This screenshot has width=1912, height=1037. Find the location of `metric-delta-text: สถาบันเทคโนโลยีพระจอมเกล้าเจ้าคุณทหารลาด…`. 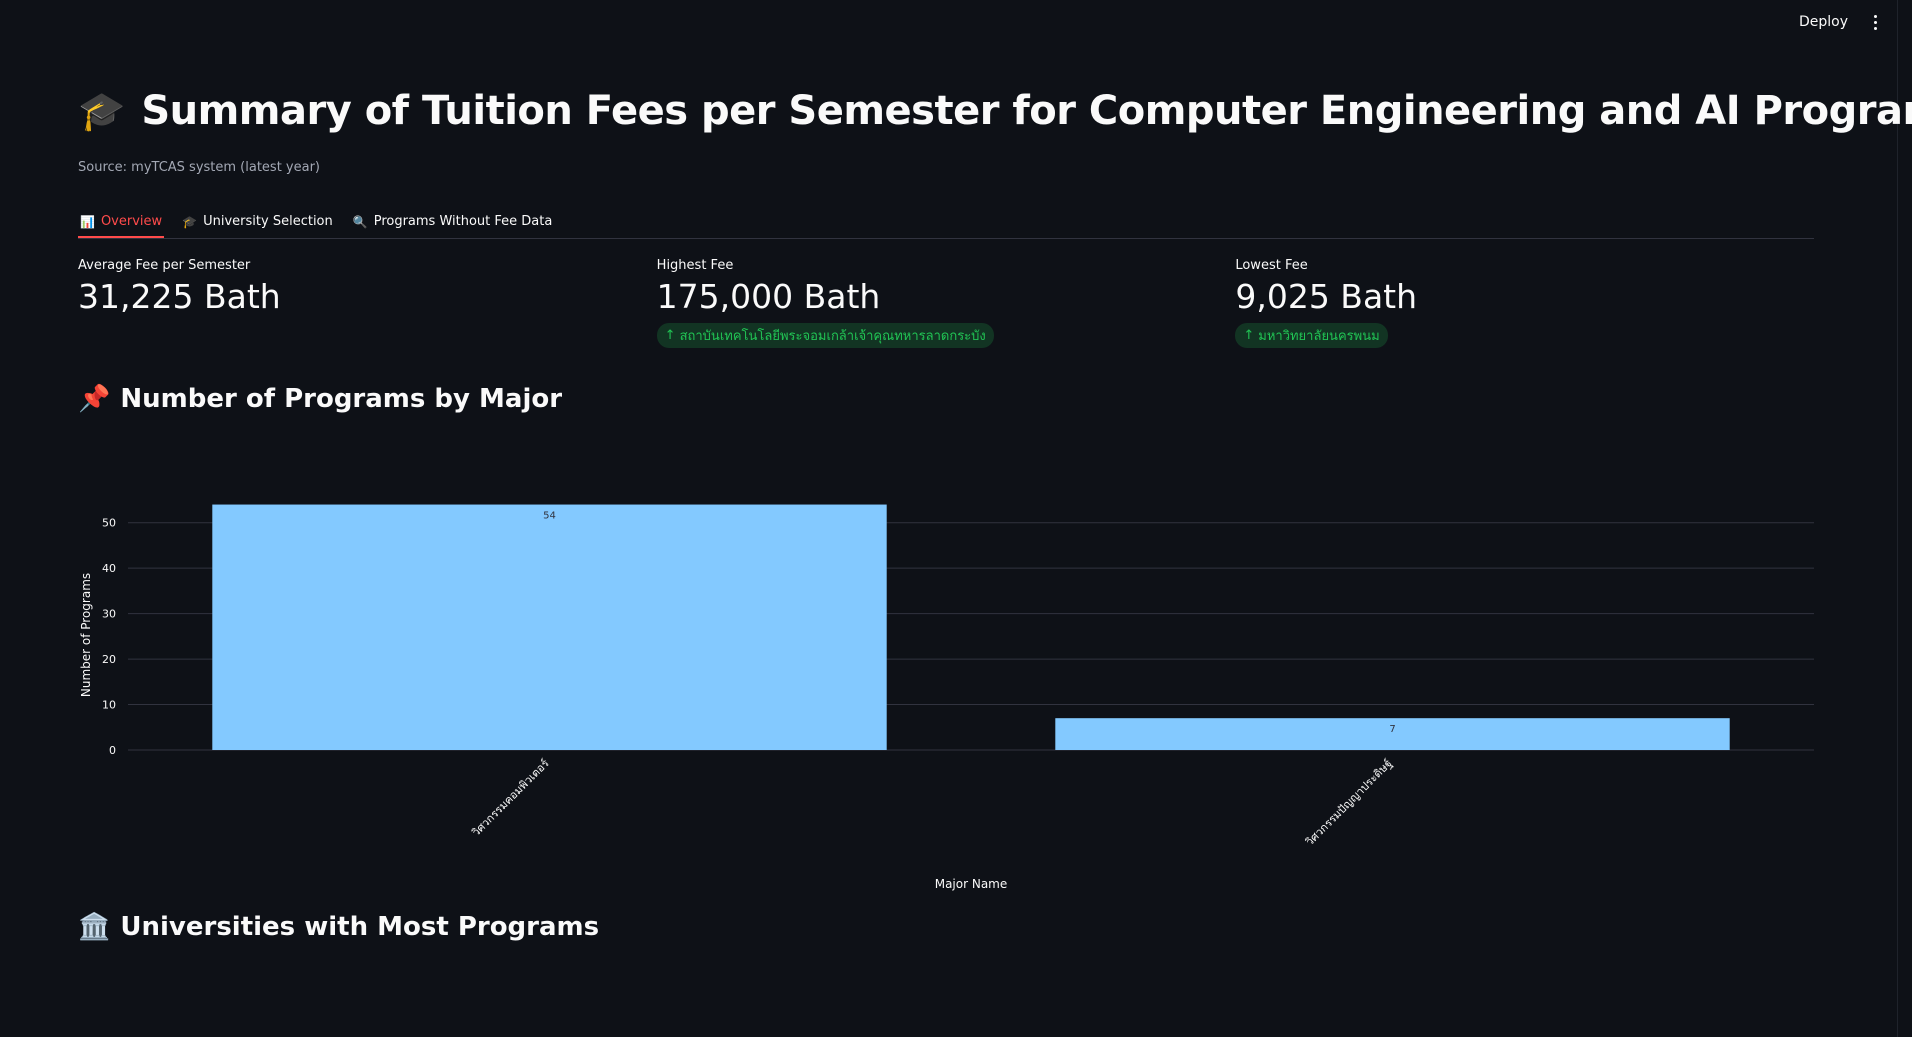

metric-delta-text: สถาบันเทคโนโลยีพระจอมเกล้าเจ้าคุณทหารลาด… is located at coordinates (832, 337).